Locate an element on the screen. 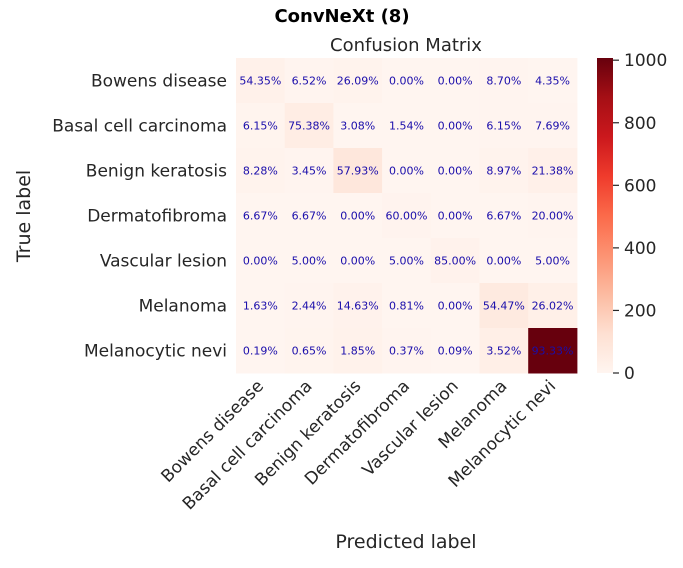 This screenshot has width=683, height=568. cell-value-label: 60.00% is located at coordinates (406, 216).